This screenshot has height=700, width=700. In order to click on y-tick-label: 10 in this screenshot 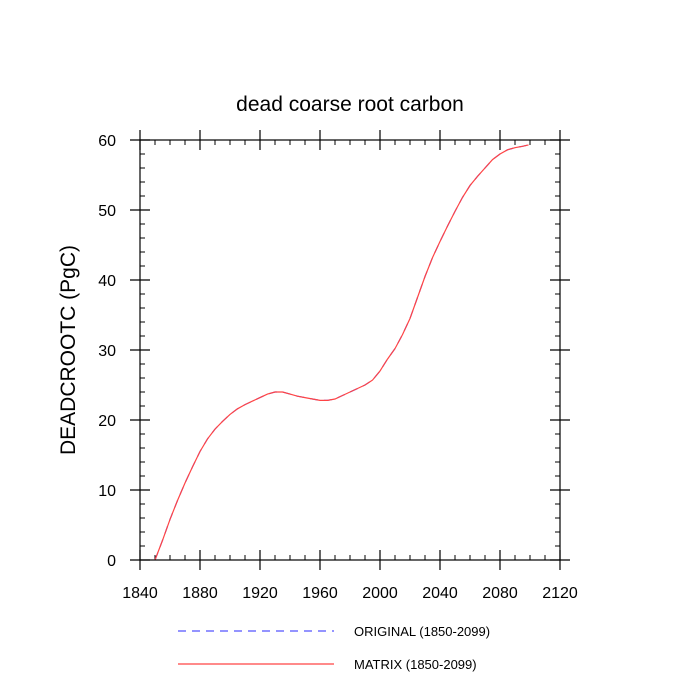, I will do `click(107, 491)`.